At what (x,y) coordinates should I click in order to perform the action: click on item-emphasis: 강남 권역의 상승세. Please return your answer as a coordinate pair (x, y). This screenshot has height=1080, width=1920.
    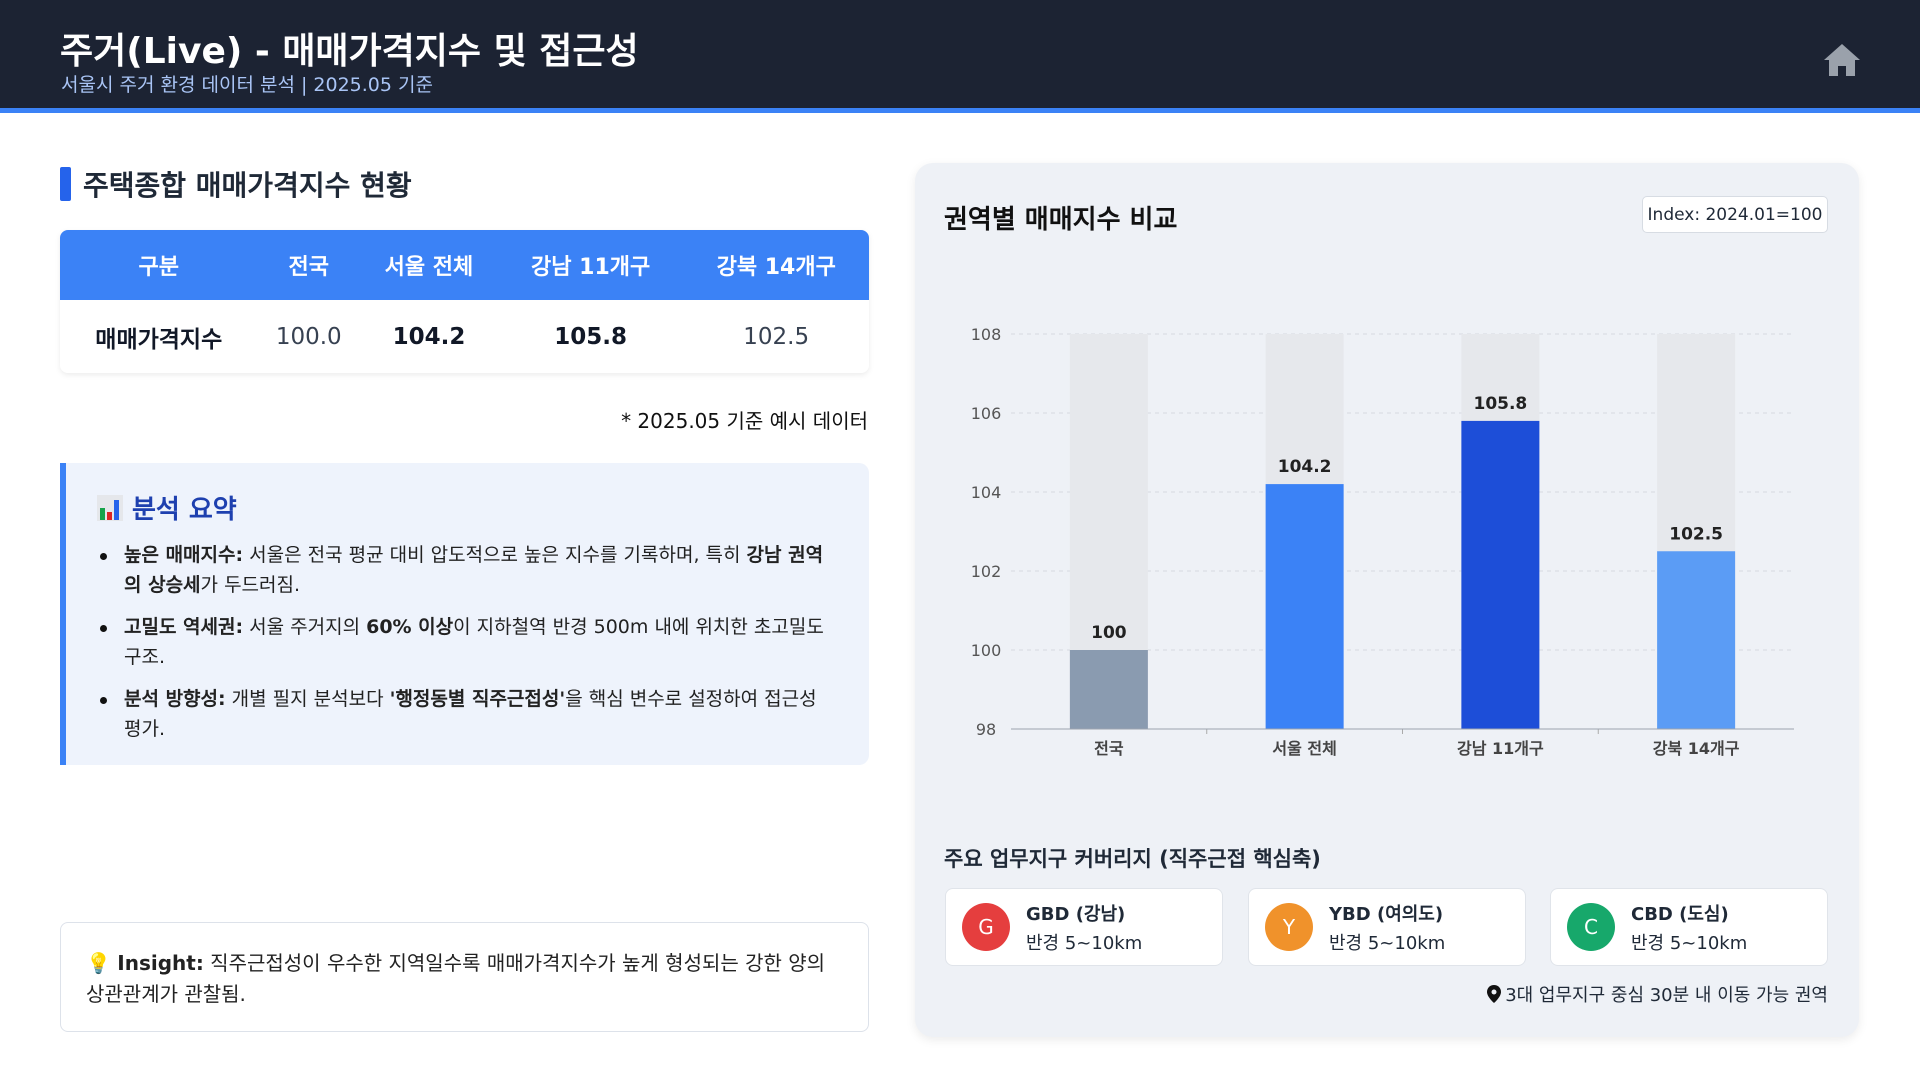
    Looking at the image, I should click on (474, 570).